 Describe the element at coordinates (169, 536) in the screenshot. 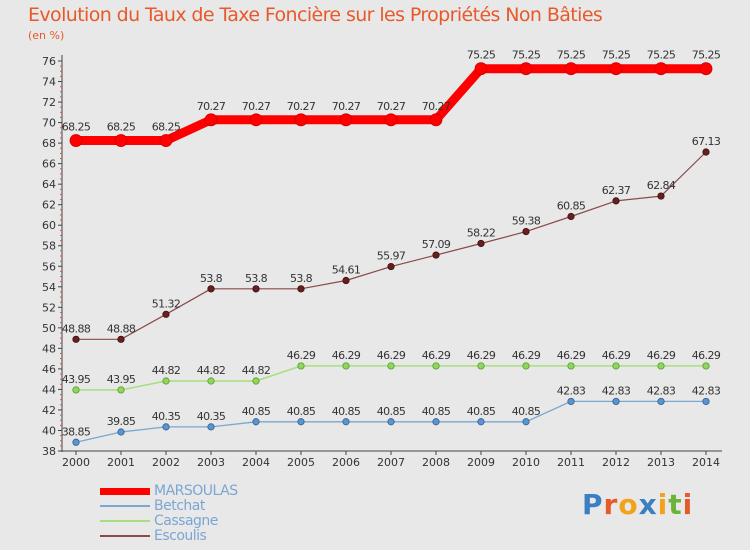

I see `legend-item-escoulis: Escoulis` at that location.